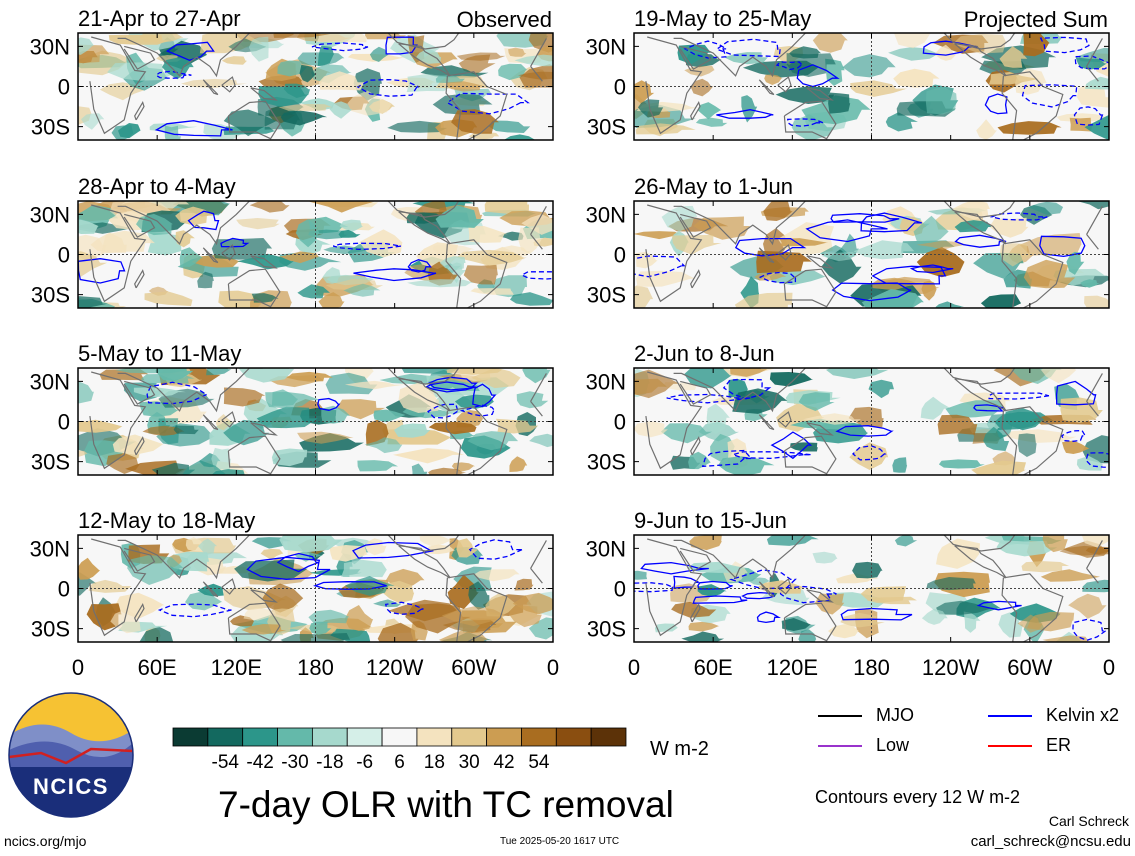 The width and height of the screenshot is (1135, 856). What do you see at coordinates (1036, 19) in the screenshot?
I see `column-label: Projected Sum` at bounding box center [1036, 19].